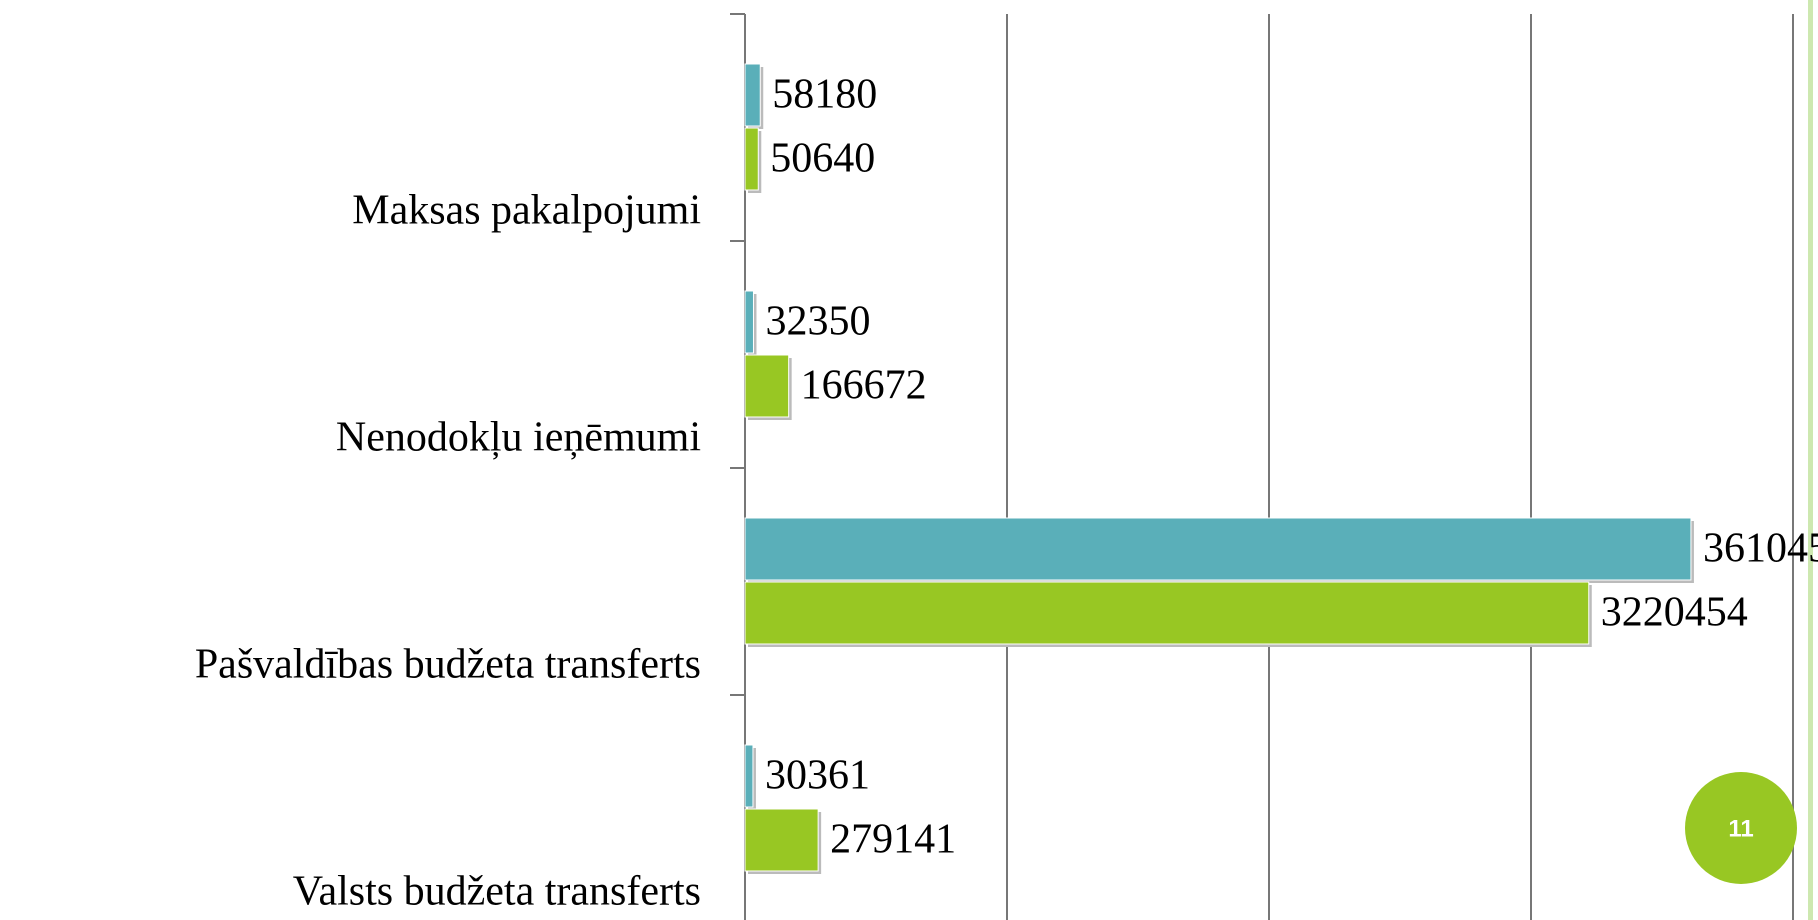 Image resolution: width=1818 pixels, height=920 pixels. What do you see at coordinates (526, 211) in the screenshot?
I see `category-label: Maksas pakalpojumi` at bounding box center [526, 211].